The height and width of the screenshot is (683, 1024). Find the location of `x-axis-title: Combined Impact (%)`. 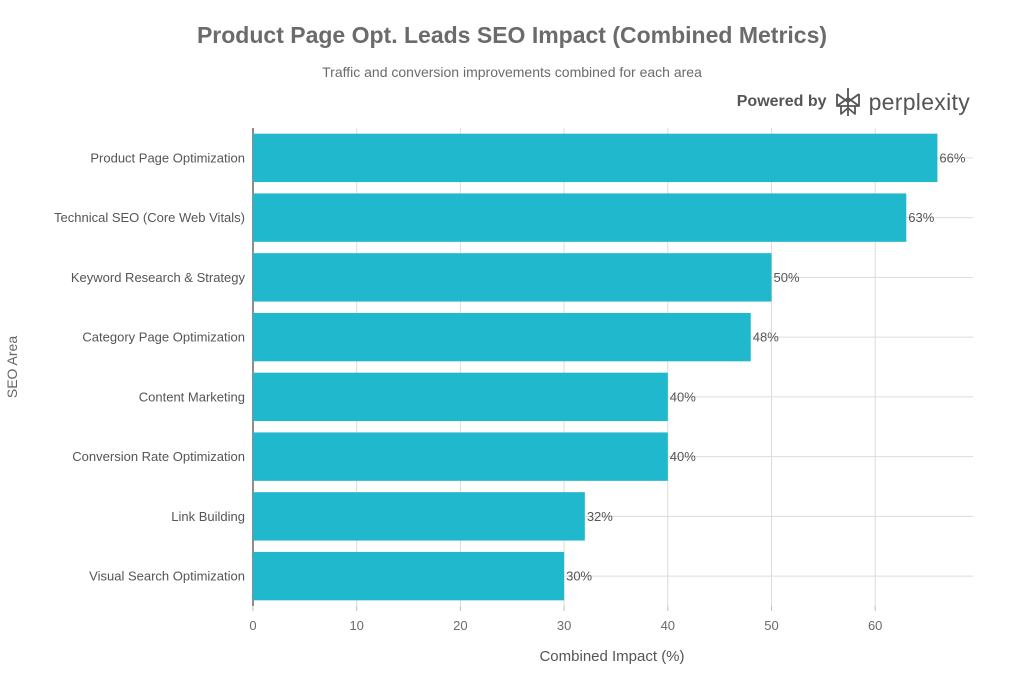

x-axis-title: Combined Impact (%) is located at coordinates (611, 656).